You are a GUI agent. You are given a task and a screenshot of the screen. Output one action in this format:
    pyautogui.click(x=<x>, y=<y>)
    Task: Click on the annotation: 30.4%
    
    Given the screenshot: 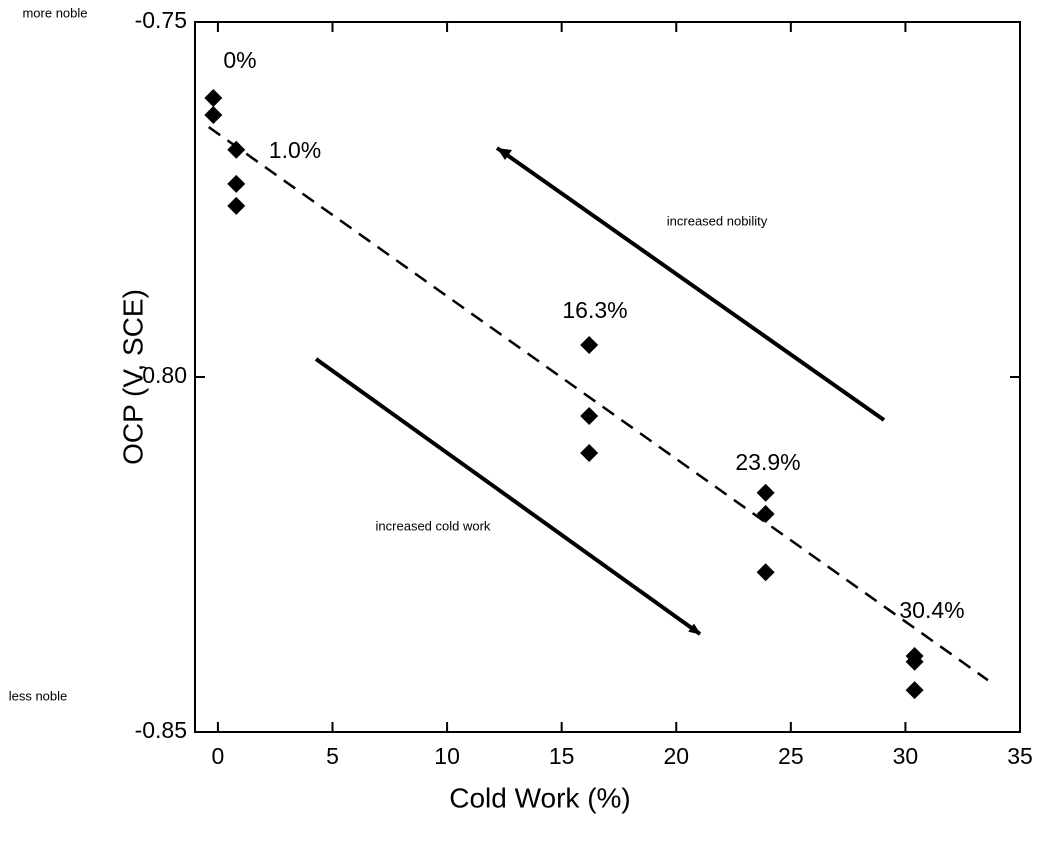 What is the action you would take?
    pyautogui.click(x=931, y=610)
    